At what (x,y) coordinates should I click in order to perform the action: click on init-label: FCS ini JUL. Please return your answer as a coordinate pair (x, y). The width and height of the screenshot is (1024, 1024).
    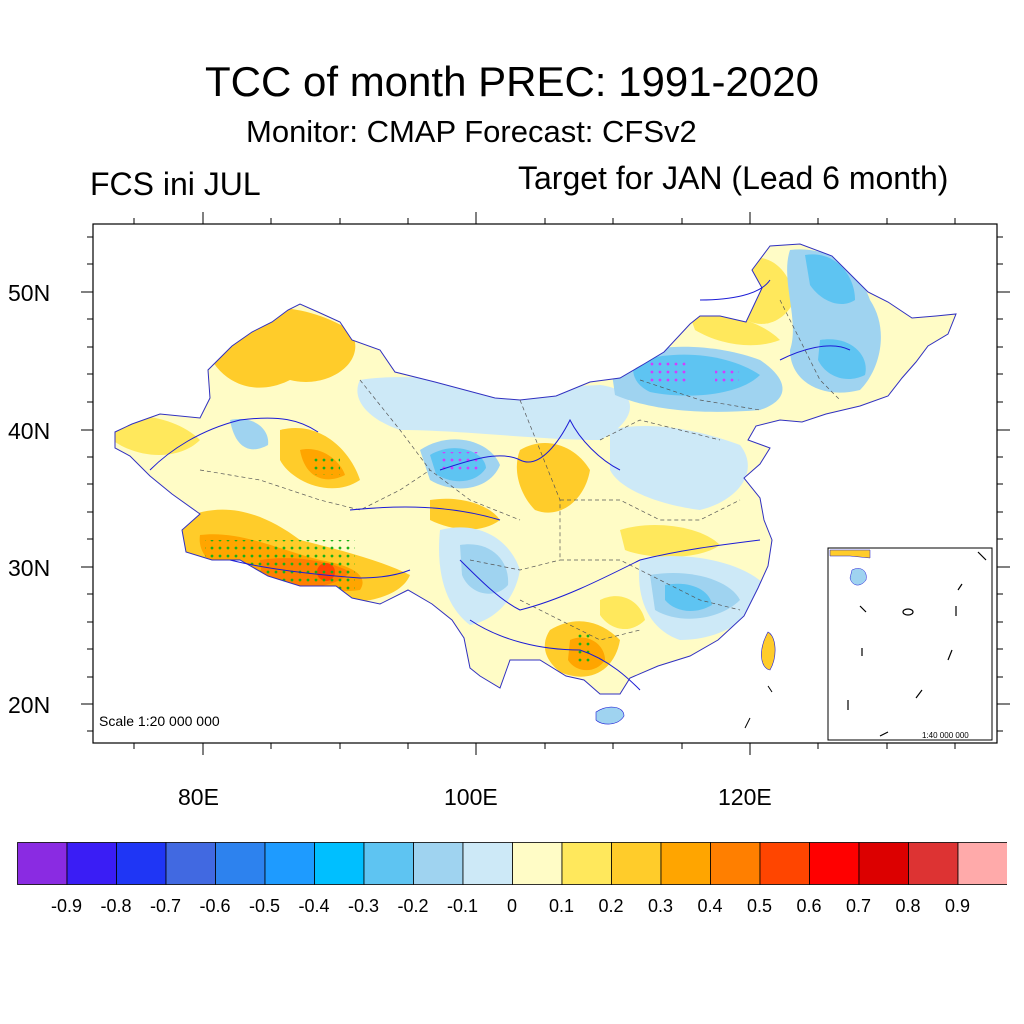
    Looking at the image, I should click on (175, 184).